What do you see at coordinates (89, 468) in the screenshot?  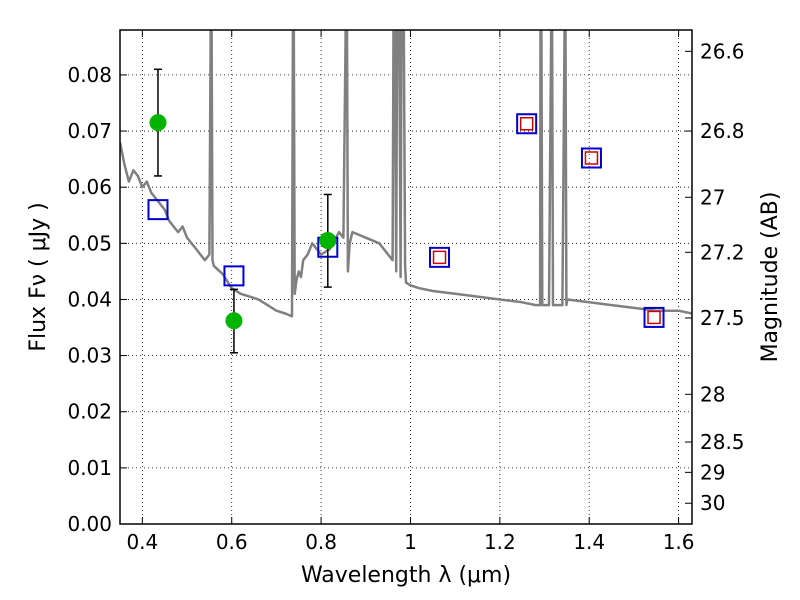 I see `y-tick-label: 0.01` at bounding box center [89, 468].